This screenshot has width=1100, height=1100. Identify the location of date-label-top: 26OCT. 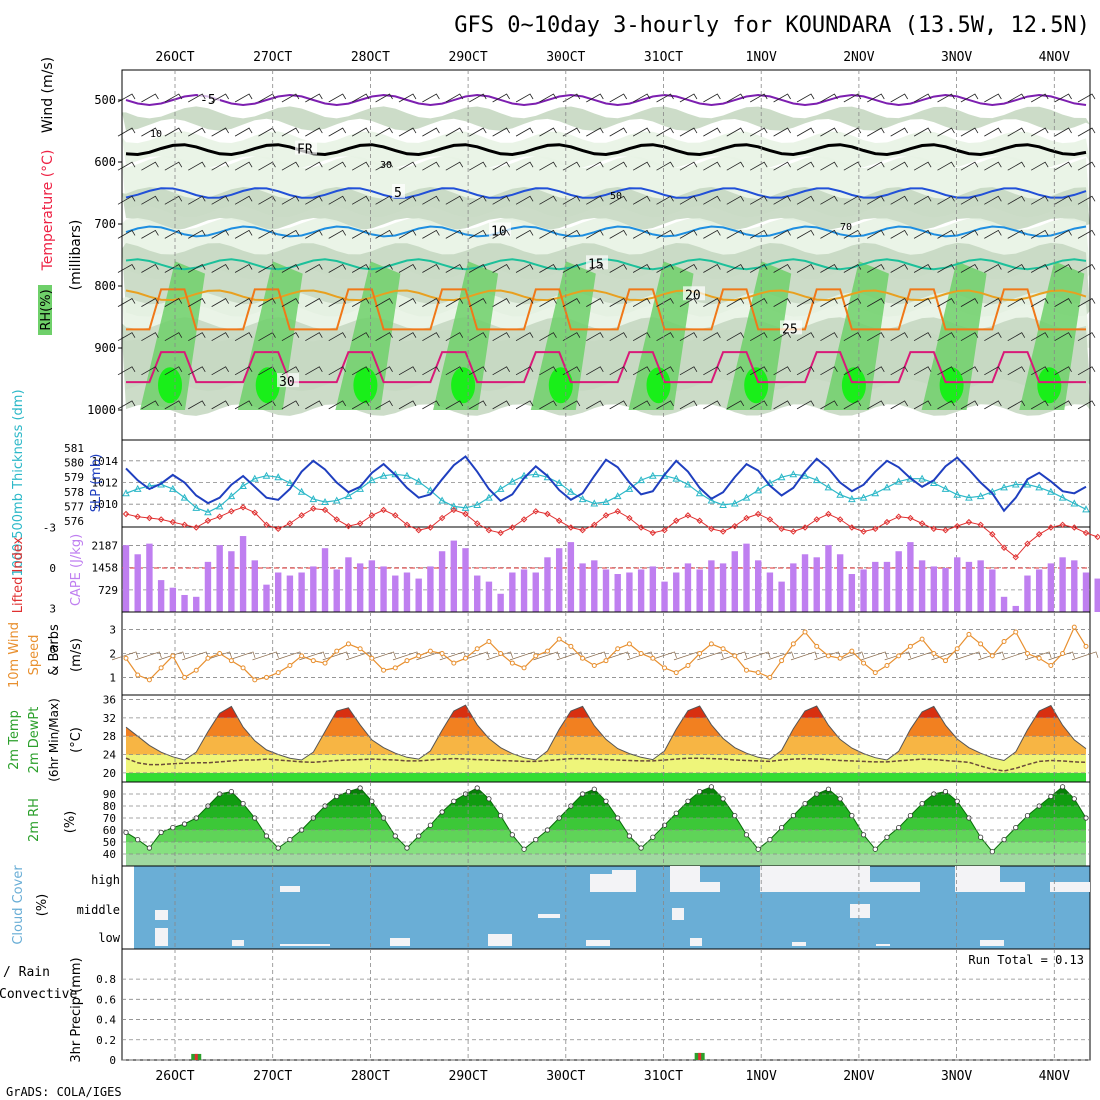
(174, 57).